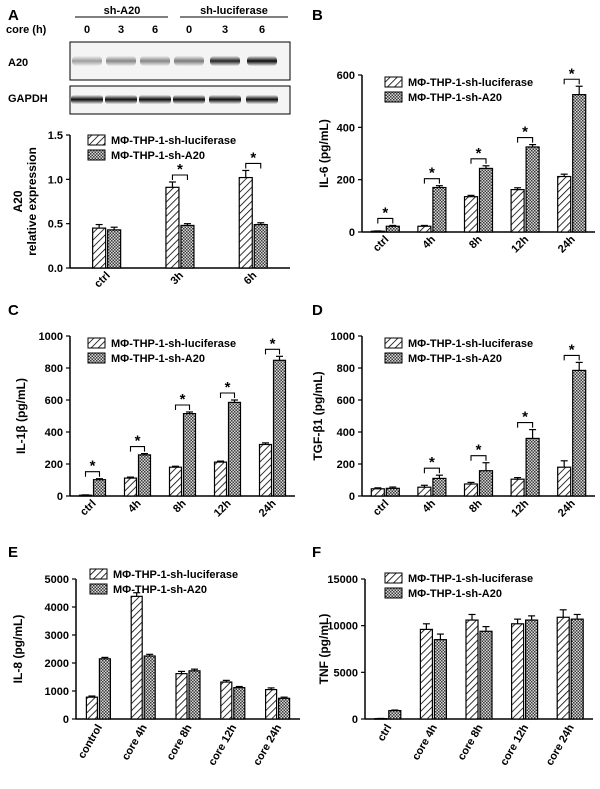 The height and width of the screenshot is (789, 600). What do you see at coordinates (13, 310) in the screenshot?
I see `panel-label-c: C` at bounding box center [13, 310].